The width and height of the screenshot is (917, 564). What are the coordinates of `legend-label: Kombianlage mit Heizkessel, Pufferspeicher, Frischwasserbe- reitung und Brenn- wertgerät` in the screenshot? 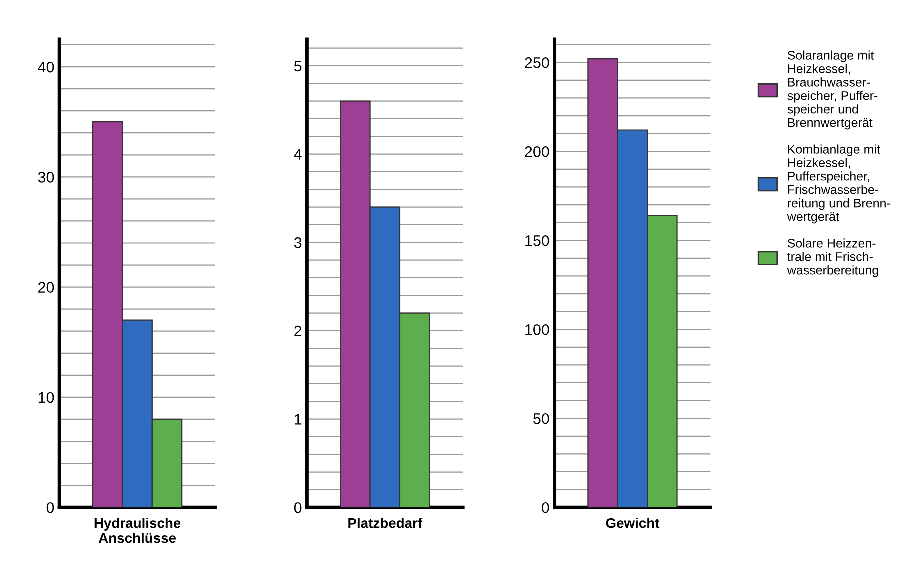 It's located at (838, 184).